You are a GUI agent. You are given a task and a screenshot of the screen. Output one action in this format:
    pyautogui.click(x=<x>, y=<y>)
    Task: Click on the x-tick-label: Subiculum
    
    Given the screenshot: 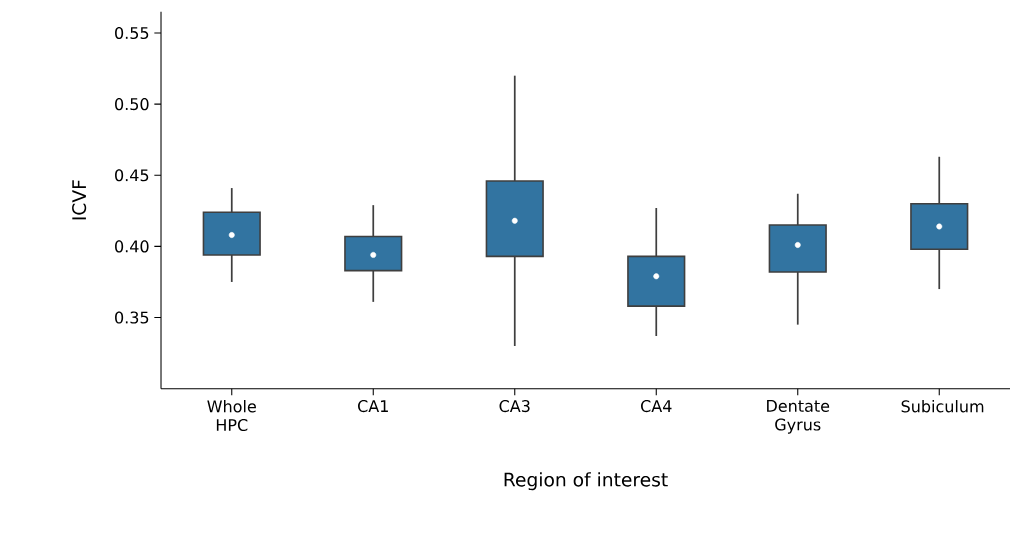 What is the action you would take?
    pyautogui.click(x=942, y=406)
    